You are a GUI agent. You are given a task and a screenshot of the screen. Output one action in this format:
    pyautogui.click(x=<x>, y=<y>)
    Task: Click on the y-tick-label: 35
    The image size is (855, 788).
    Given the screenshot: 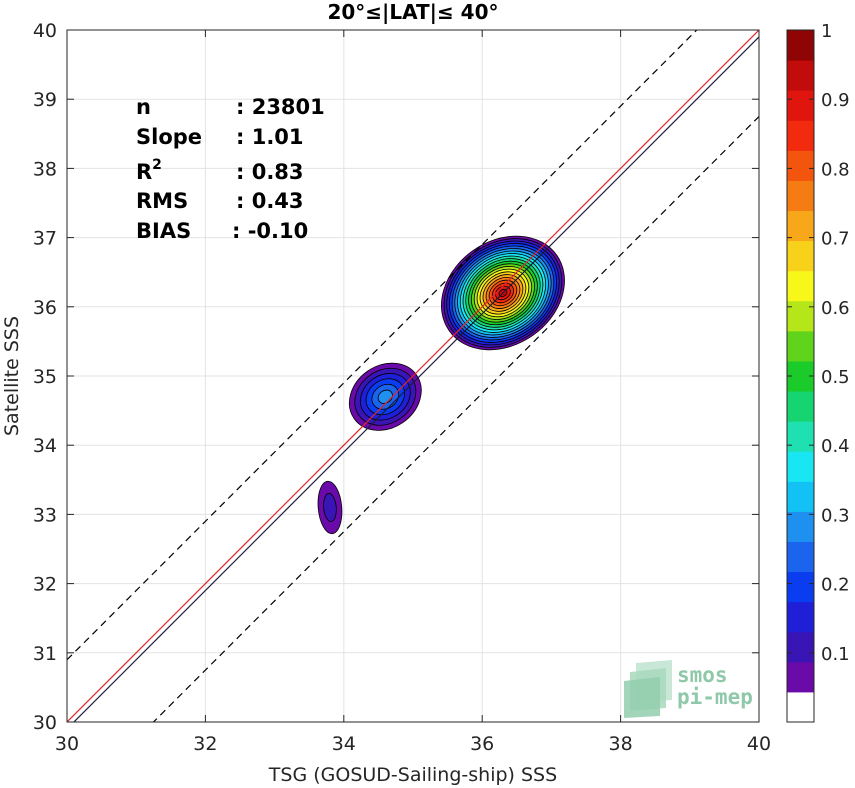 What is the action you would take?
    pyautogui.click(x=45, y=377)
    